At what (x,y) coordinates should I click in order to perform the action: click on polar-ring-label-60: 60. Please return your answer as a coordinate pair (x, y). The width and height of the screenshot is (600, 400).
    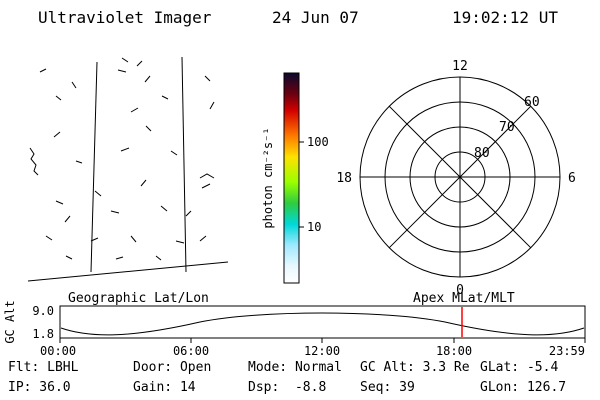
    Looking at the image, I should click on (532, 102).